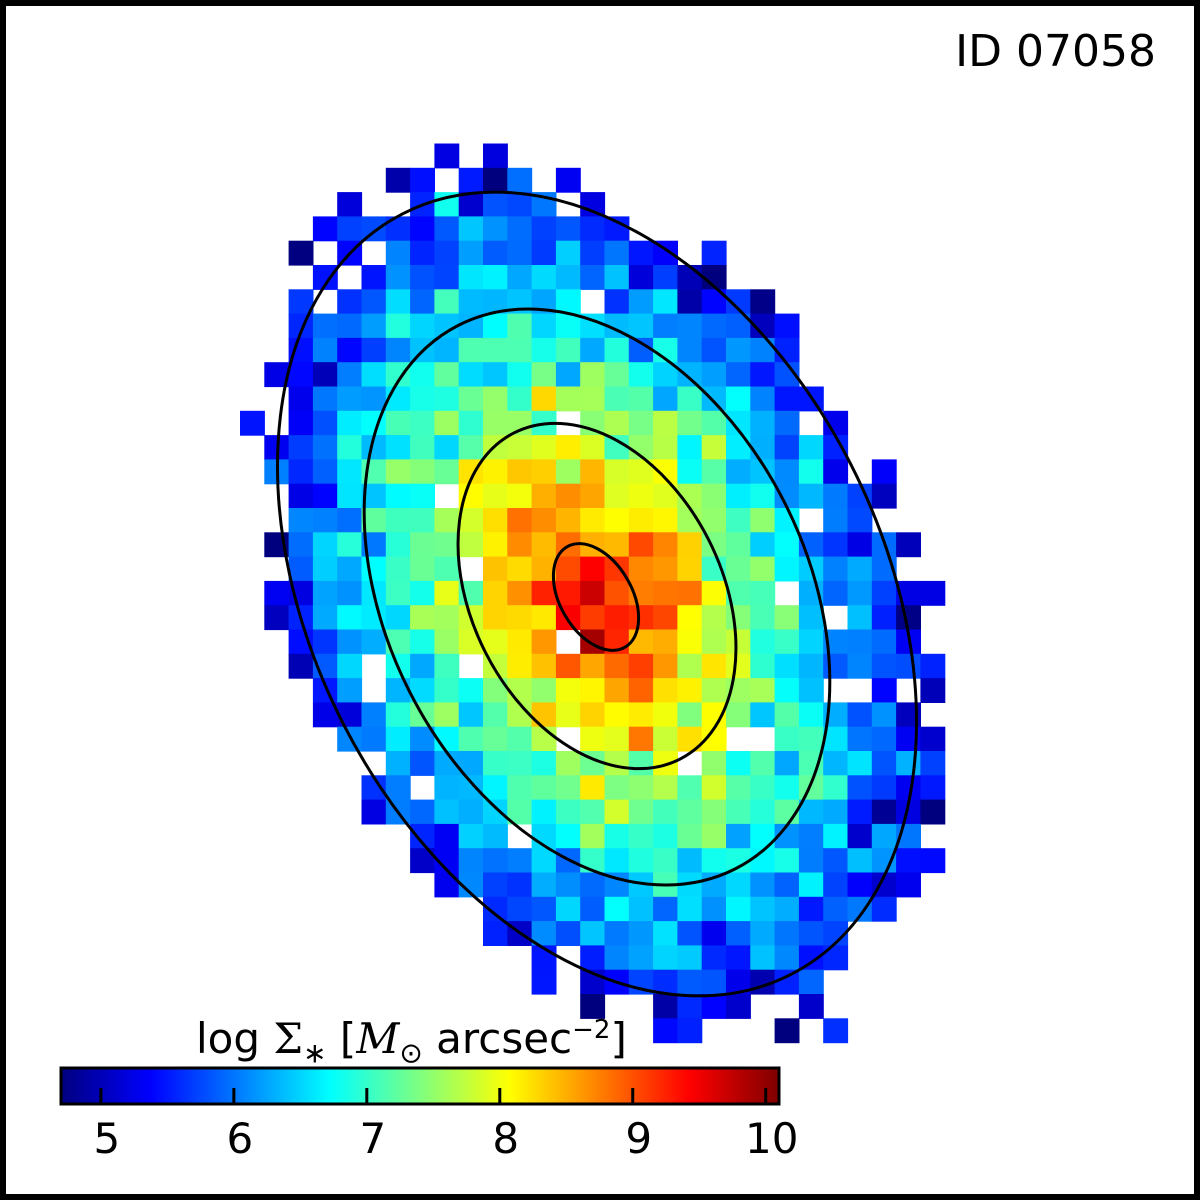 The height and width of the screenshot is (1200, 1200). What do you see at coordinates (771, 1138) in the screenshot?
I see `colorbar-tick-label: 10` at bounding box center [771, 1138].